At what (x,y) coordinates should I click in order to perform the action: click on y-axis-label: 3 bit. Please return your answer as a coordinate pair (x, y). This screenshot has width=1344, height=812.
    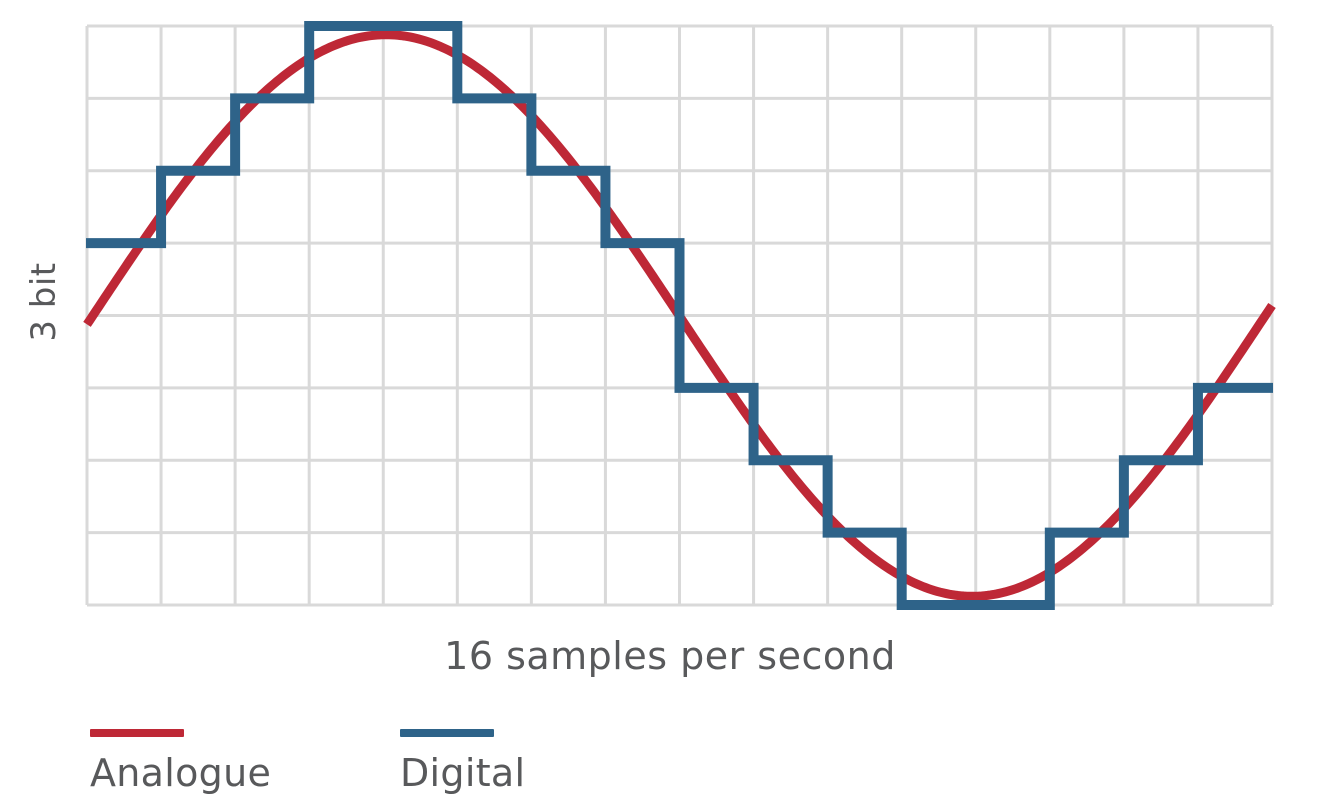
    Looking at the image, I should click on (44, 302).